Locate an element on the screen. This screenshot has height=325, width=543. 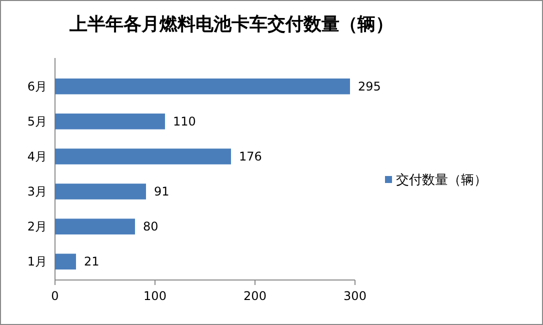
y-tick-label: 2月 is located at coordinates (37, 227).